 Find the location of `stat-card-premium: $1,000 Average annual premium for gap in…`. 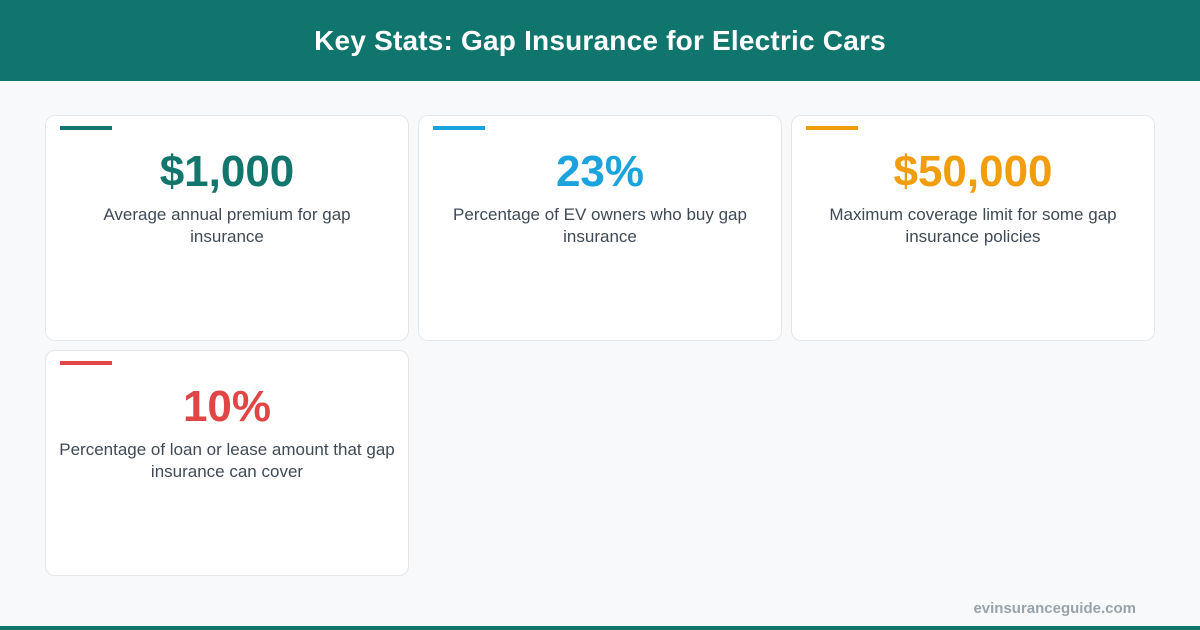

stat-card-premium: $1,000 Average annual premium for gap in… is located at coordinates (227, 228).